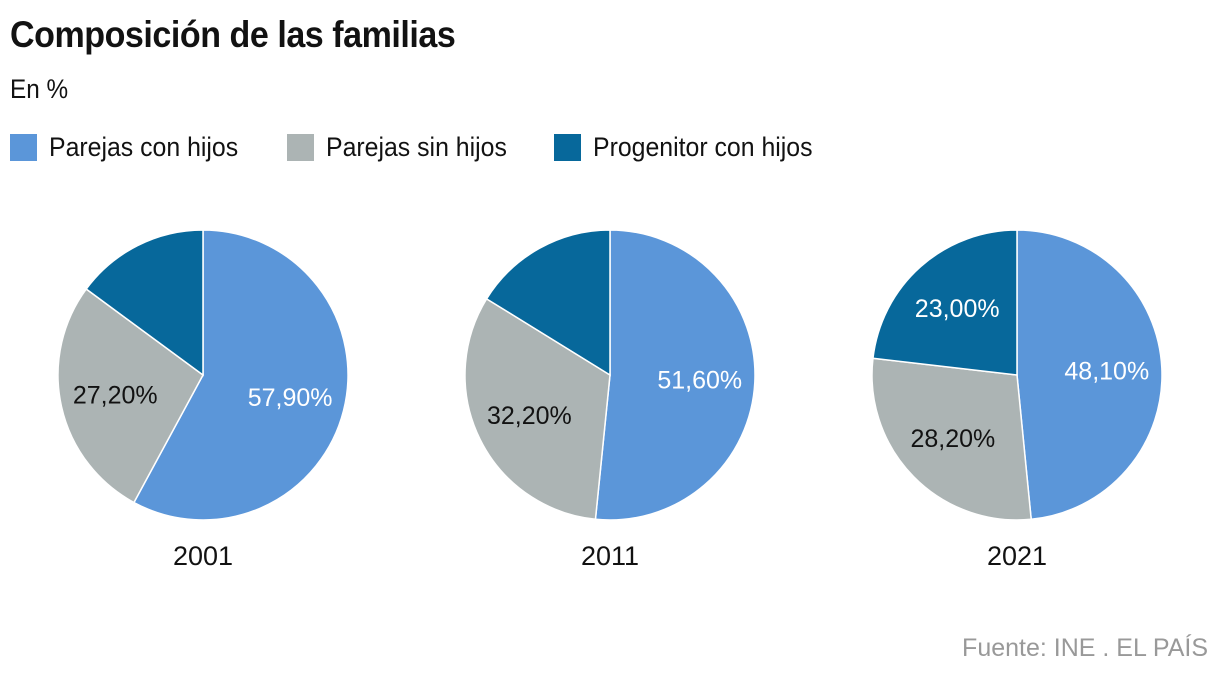 The image size is (1220, 680). I want to click on slice-data-label: 57,90%, so click(290, 398).